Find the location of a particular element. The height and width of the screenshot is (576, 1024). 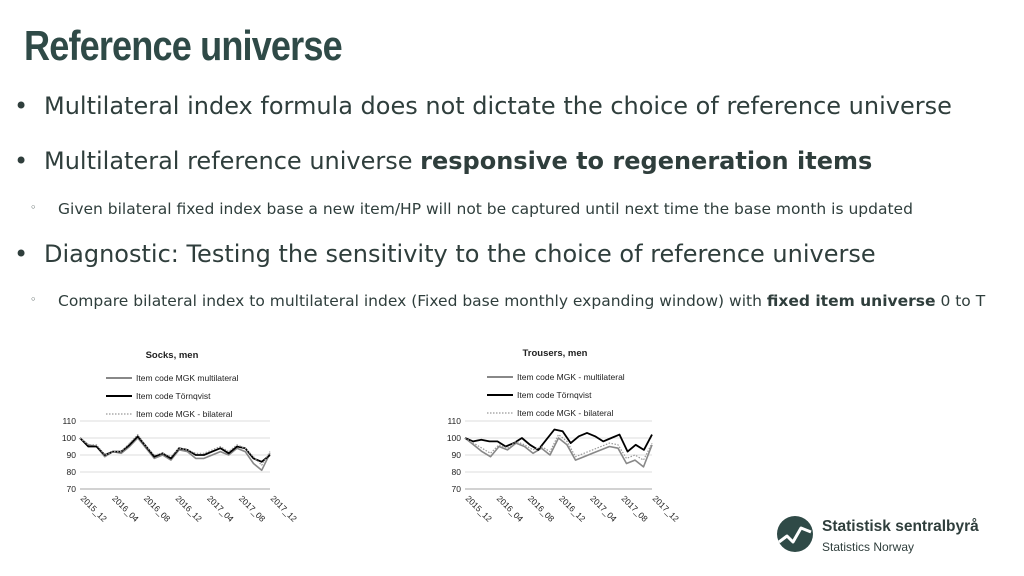

chart-title: Socks, men is located at coordinates (172, 355).